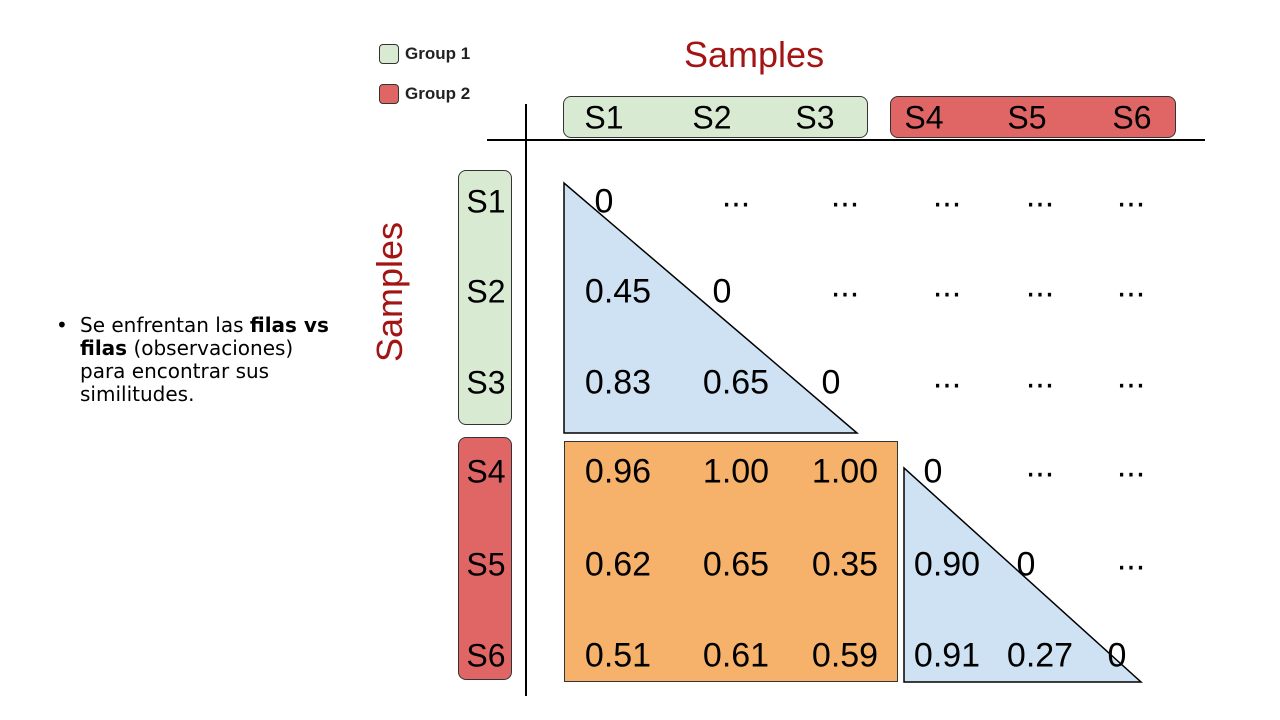  What do you see at coordinates (754, 54) in the screenshot?
I see `samples-title-top: Samples` at bounding box center [754, 54].